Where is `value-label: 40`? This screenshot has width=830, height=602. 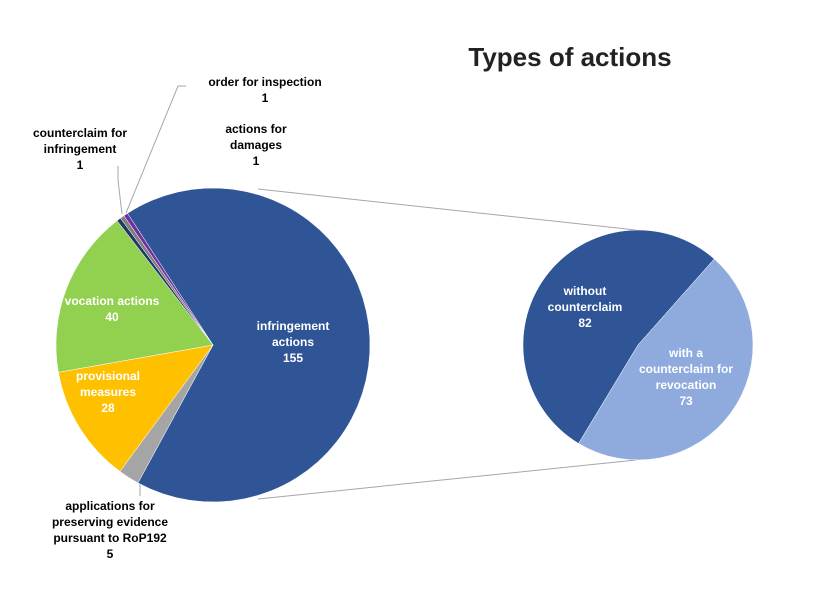
value-label: 40 is located at coordinates (112, 317).